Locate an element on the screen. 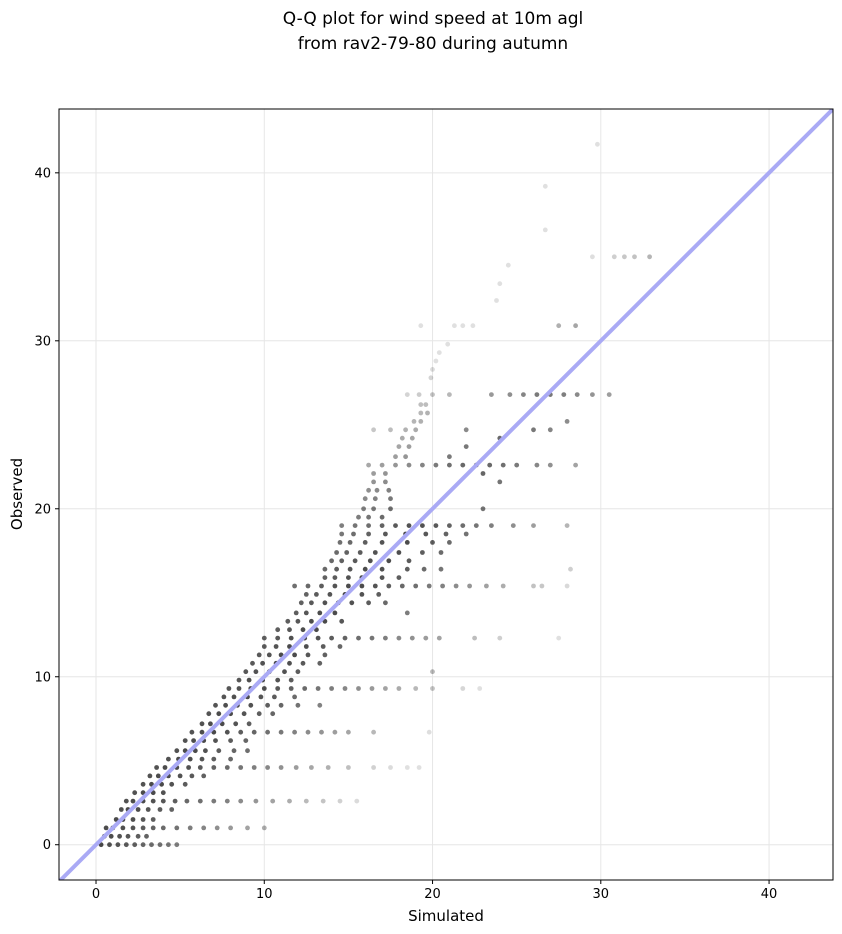 This screenshot has height=934, width=842. x-axis-label: Simulated is located at coordinates (446, 916).